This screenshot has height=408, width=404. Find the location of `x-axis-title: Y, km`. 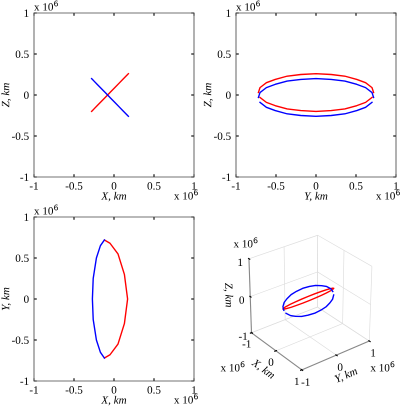

x-axis-title: Y, km is located at coordinates (316, 197).